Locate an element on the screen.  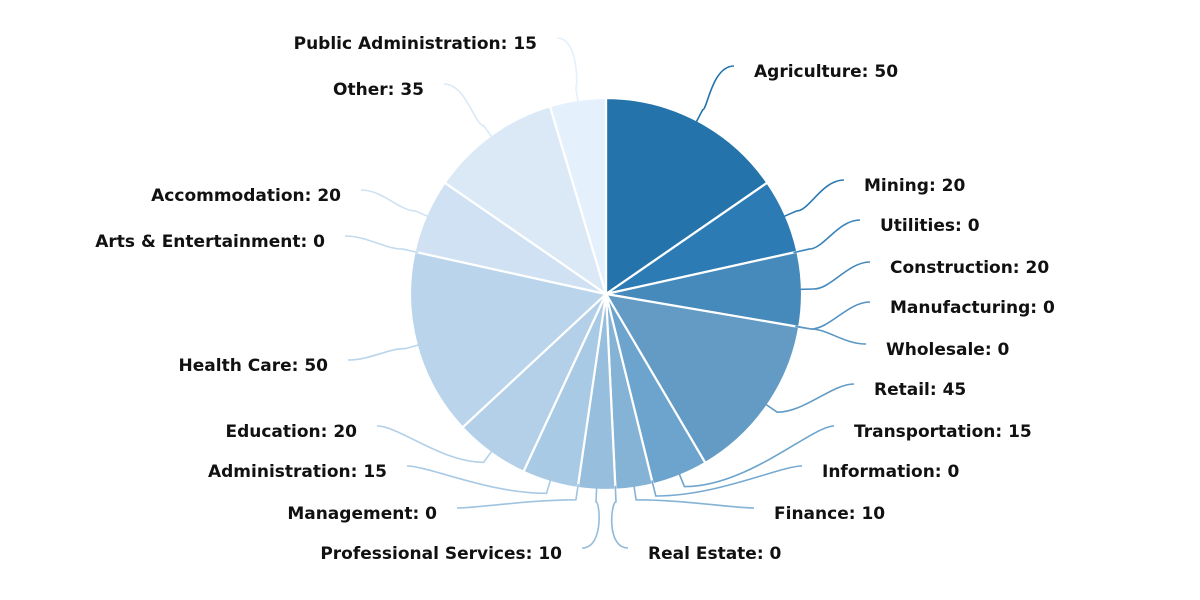
slice-label-other: Other: 35 is located at coordinates (378, 90).